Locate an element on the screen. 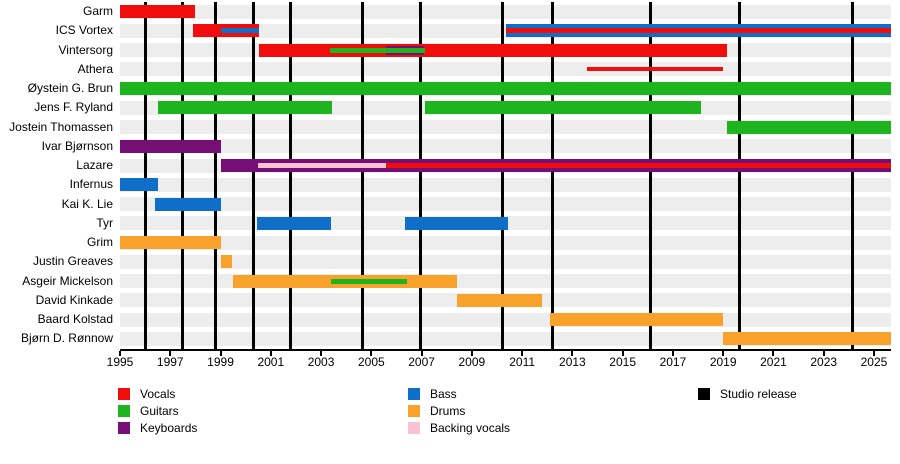 This screenshot has height=464, width=900. member-label: Kai K. Lie is located at coordinates (87, 203).